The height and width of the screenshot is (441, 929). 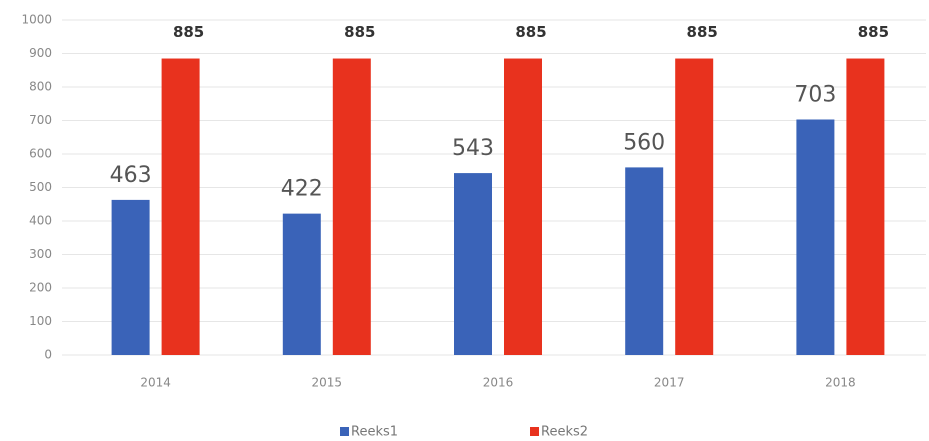 I want to click on value-label: 422, so click(x=302, y=189).